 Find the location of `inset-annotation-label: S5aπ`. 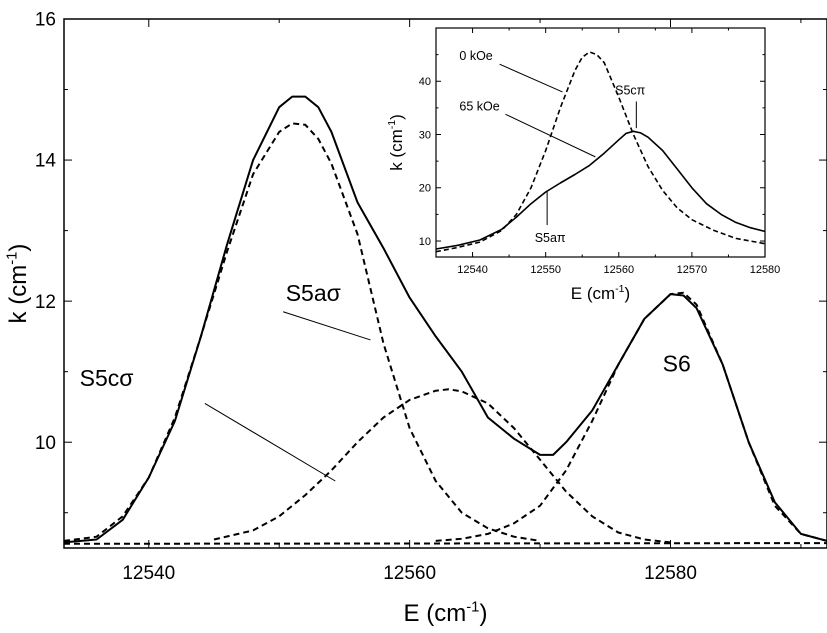

inset-annotation-label: S5aπ is located at coordinates (550, 238).